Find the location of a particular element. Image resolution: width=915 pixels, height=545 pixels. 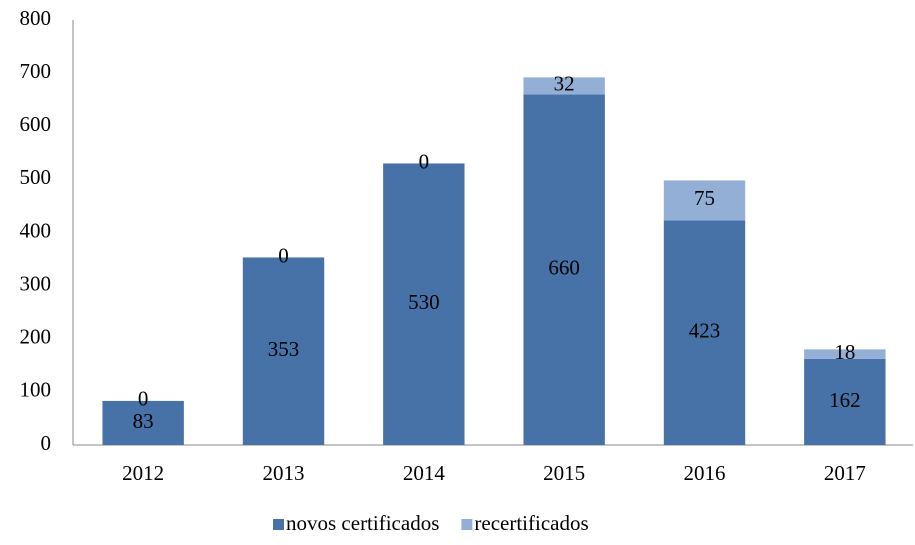

x-tick-label: 2014 is located at coordinates (424, 473).